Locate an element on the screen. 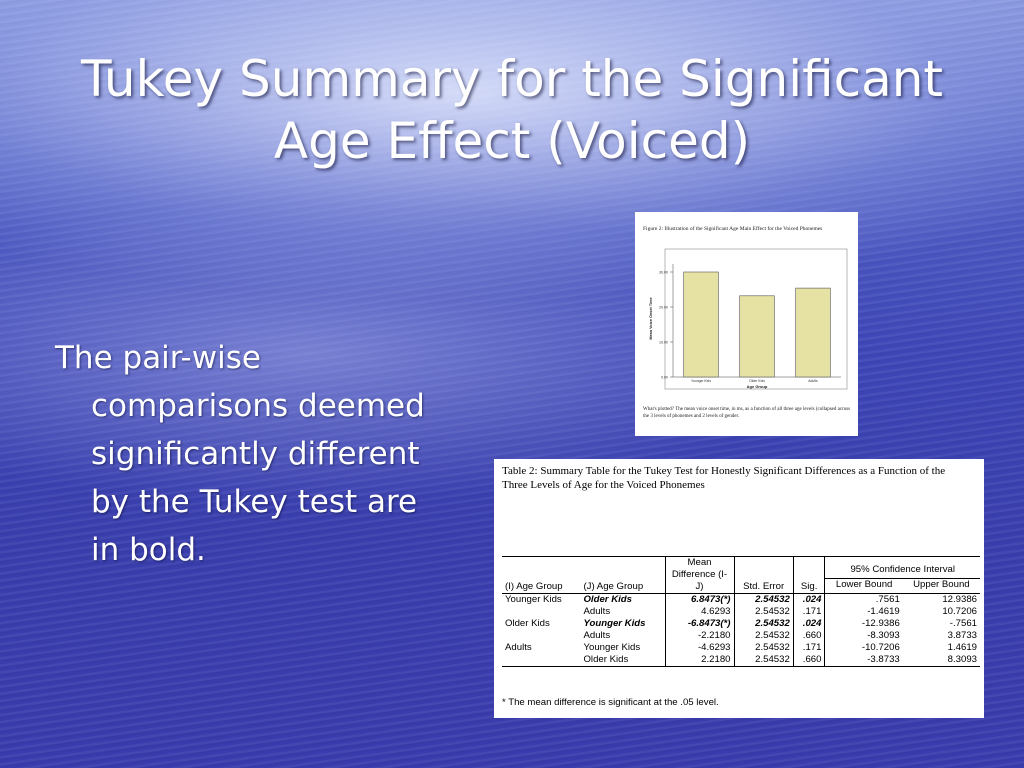 The height and width of the screenshot is (768, 1024). cell-diff: 6.8473(*) is located at coordinates (699, 600).